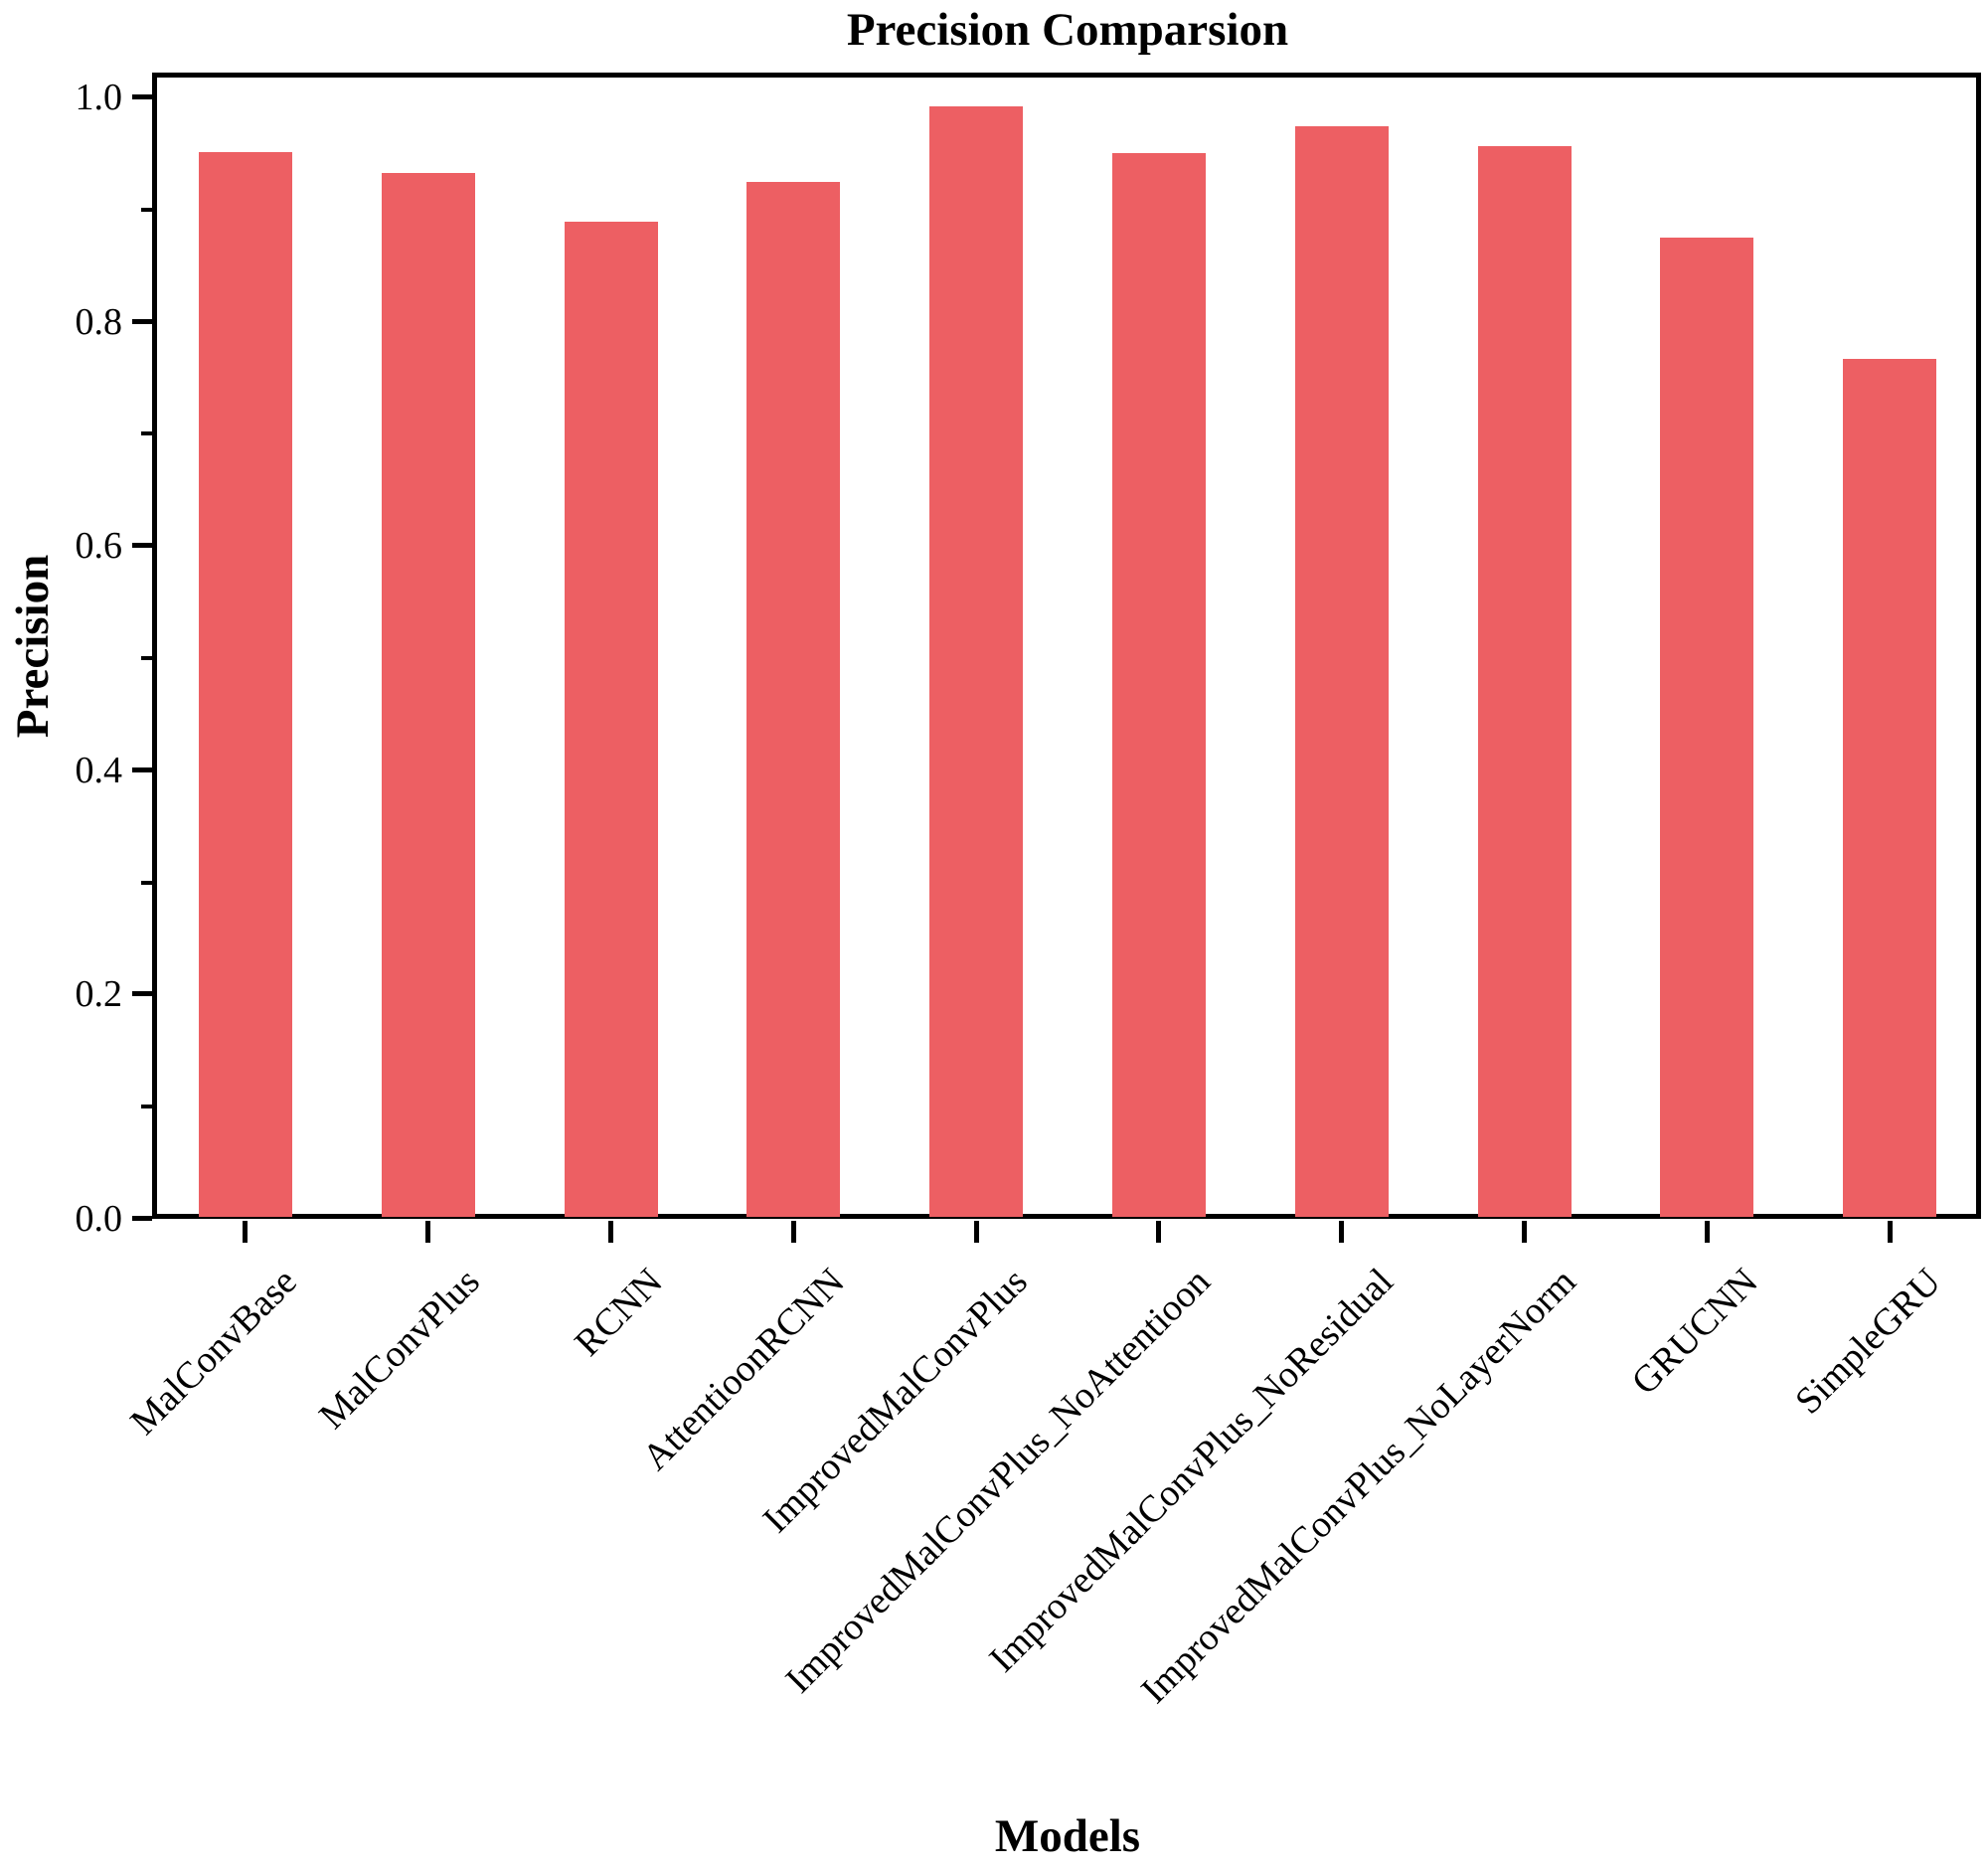 The image size is (1988, 1873). What do you see at coordinates (1889, 788) in the screenshot?
I see `bar-SimpleGRU` at bounding box center [1889, 788].